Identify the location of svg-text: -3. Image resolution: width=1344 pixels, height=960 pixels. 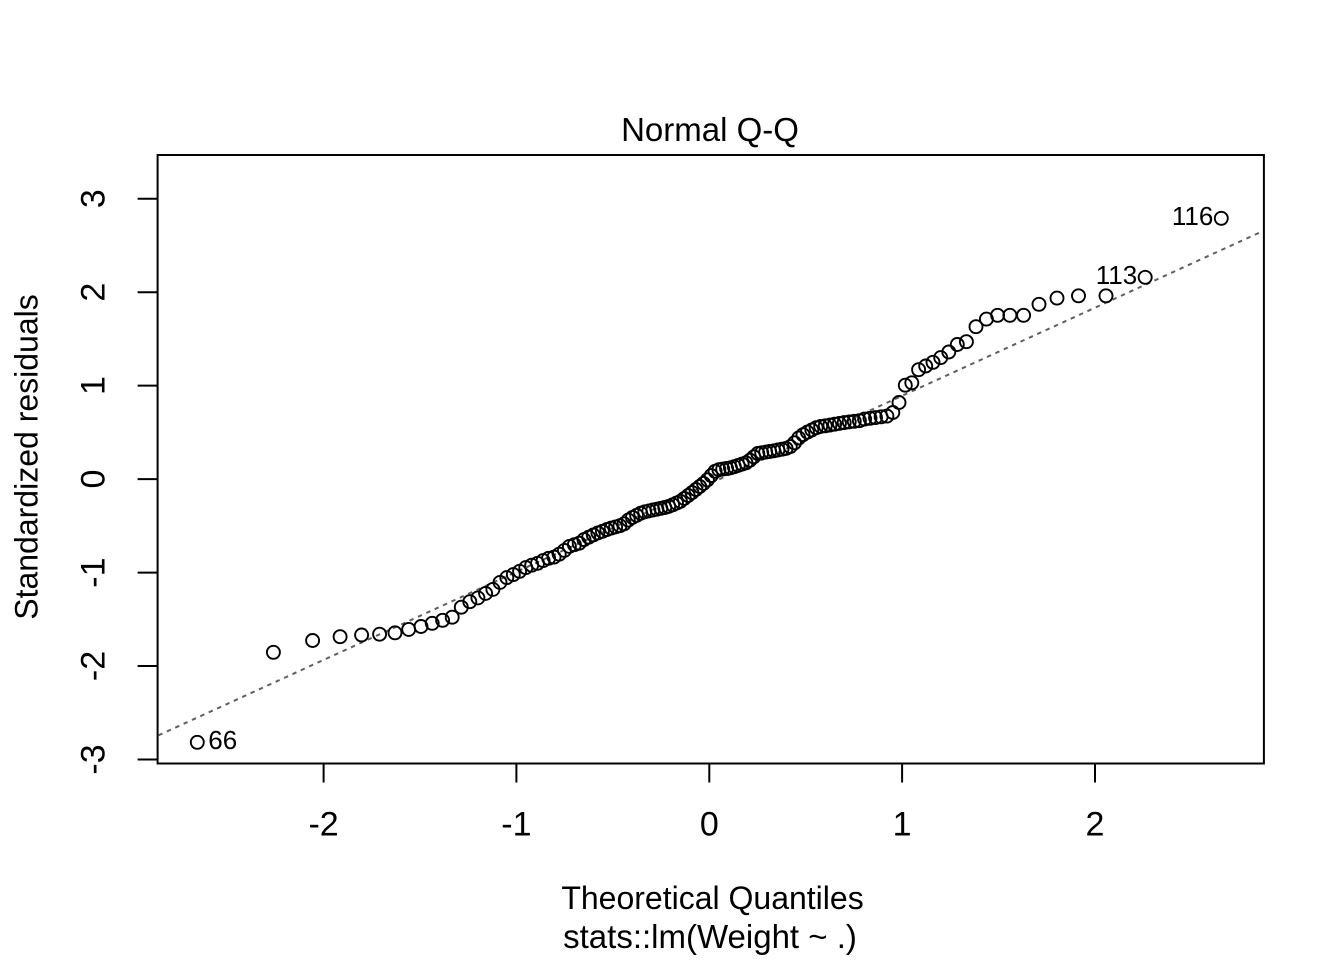
(94, 759).